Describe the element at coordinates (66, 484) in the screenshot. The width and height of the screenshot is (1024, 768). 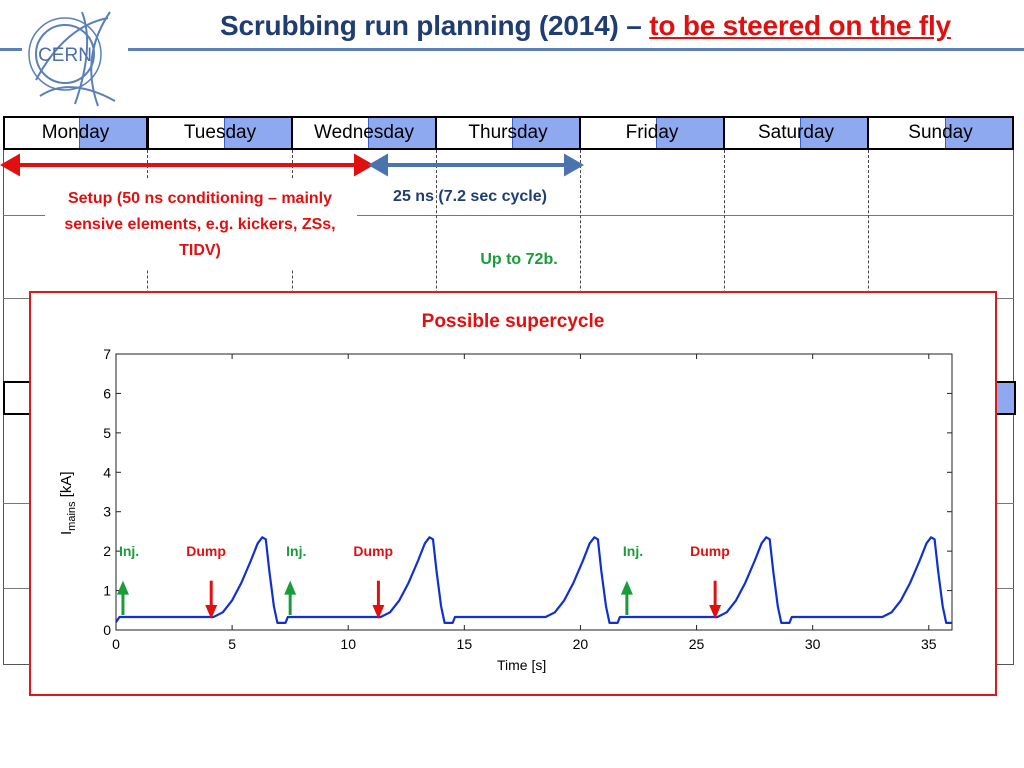
I see `y-axis-label-unit: [kA]` at that location.